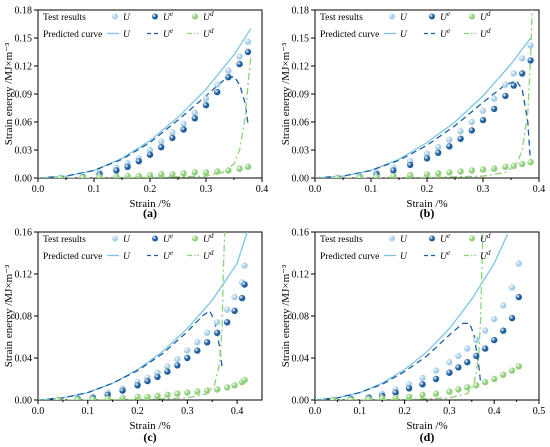  Describe the element at coordinates (301, 275) in the screenshot. I see `y-tick-label: 0.12` at that location.